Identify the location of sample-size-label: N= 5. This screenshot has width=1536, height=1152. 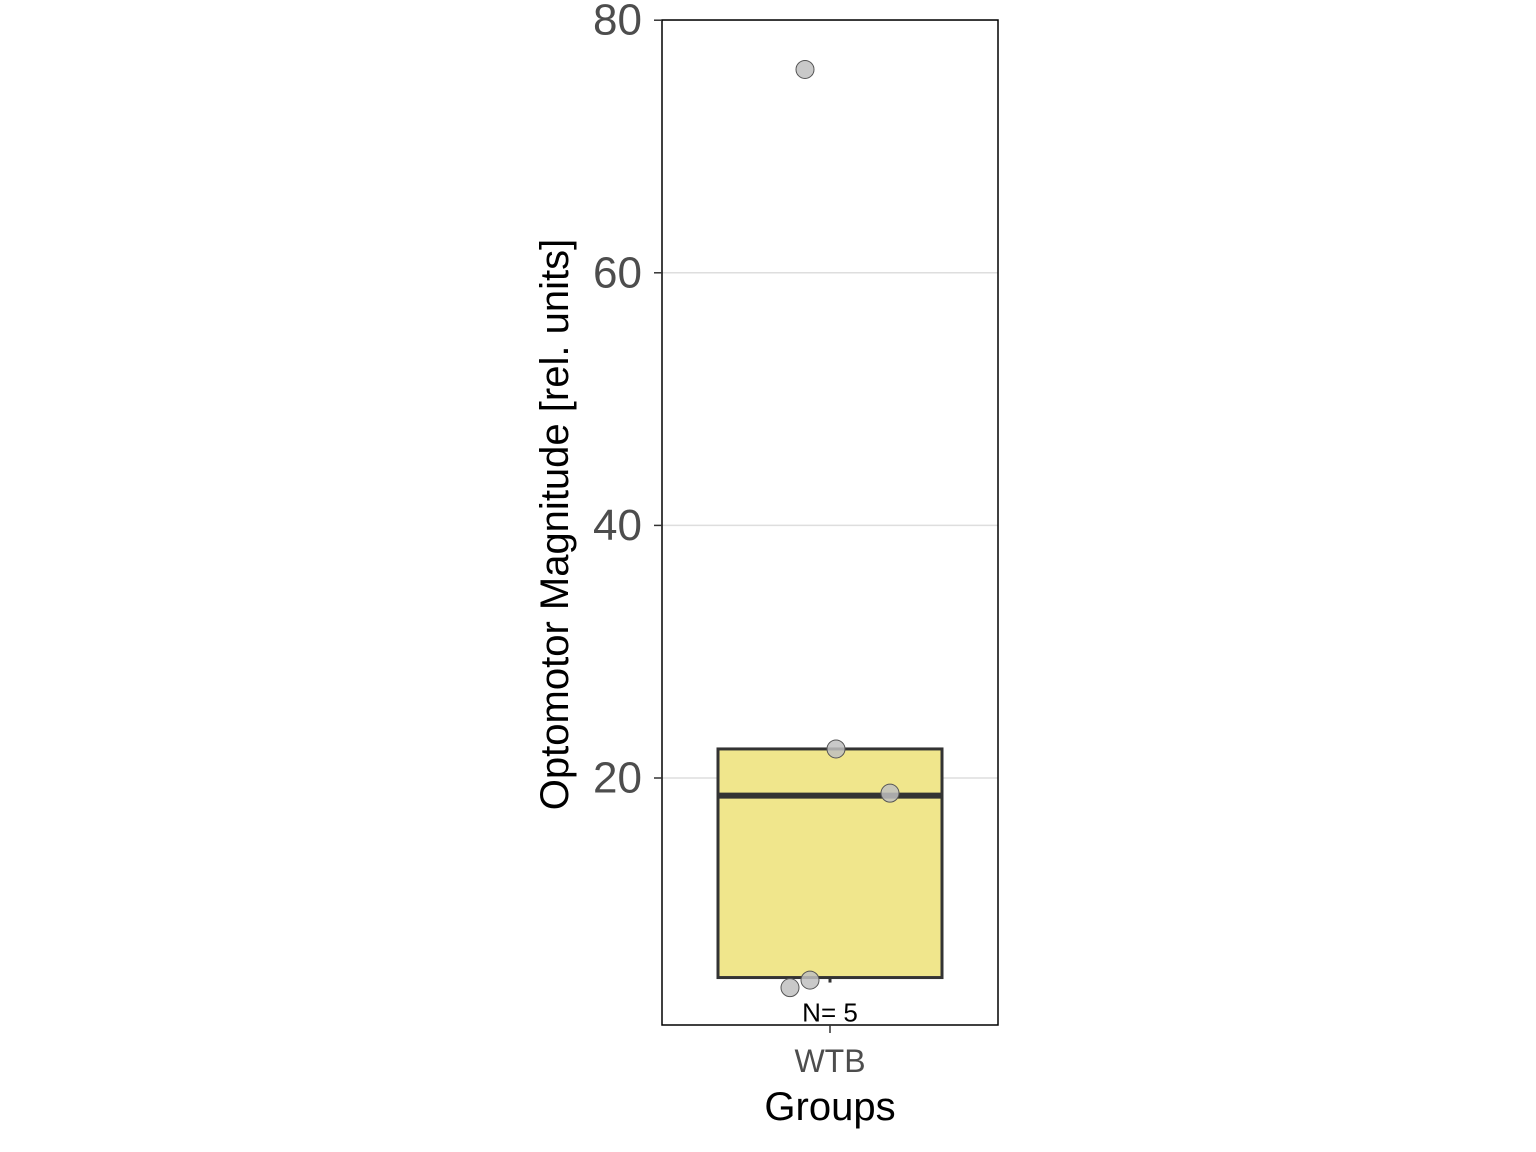
(830, 1013).